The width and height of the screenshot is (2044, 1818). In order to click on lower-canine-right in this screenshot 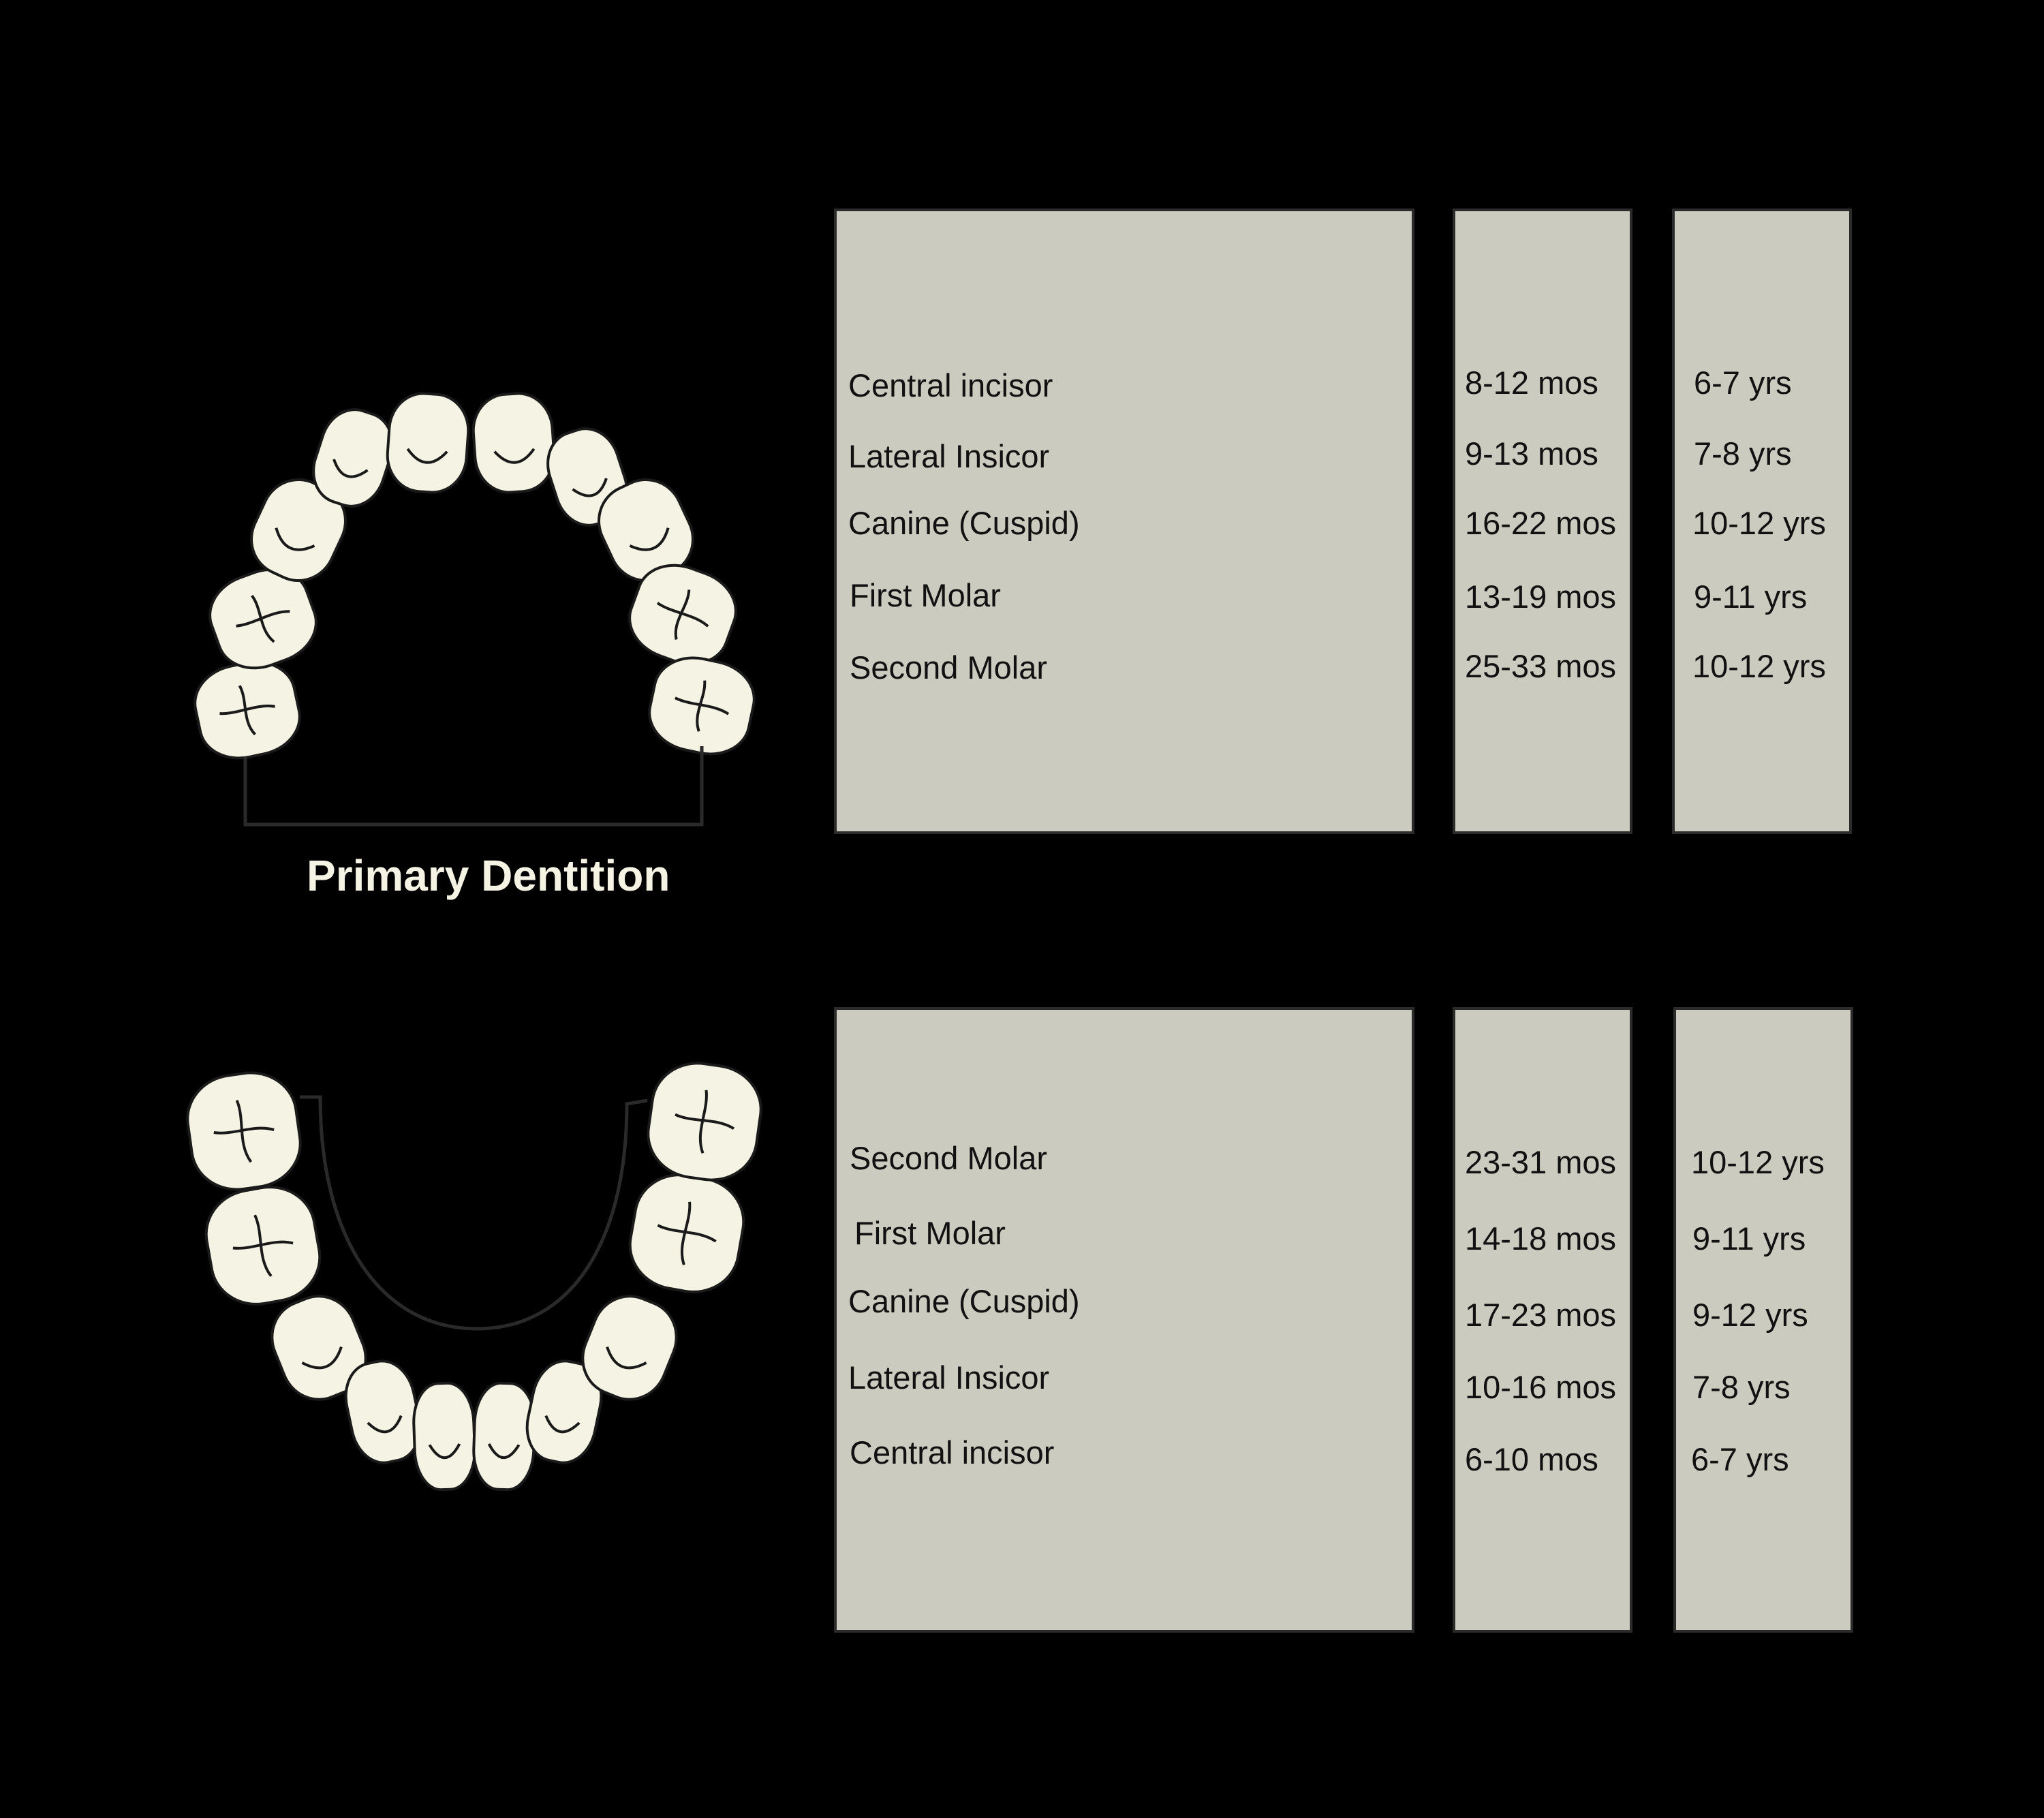, I will do `click(318, 1348)`.